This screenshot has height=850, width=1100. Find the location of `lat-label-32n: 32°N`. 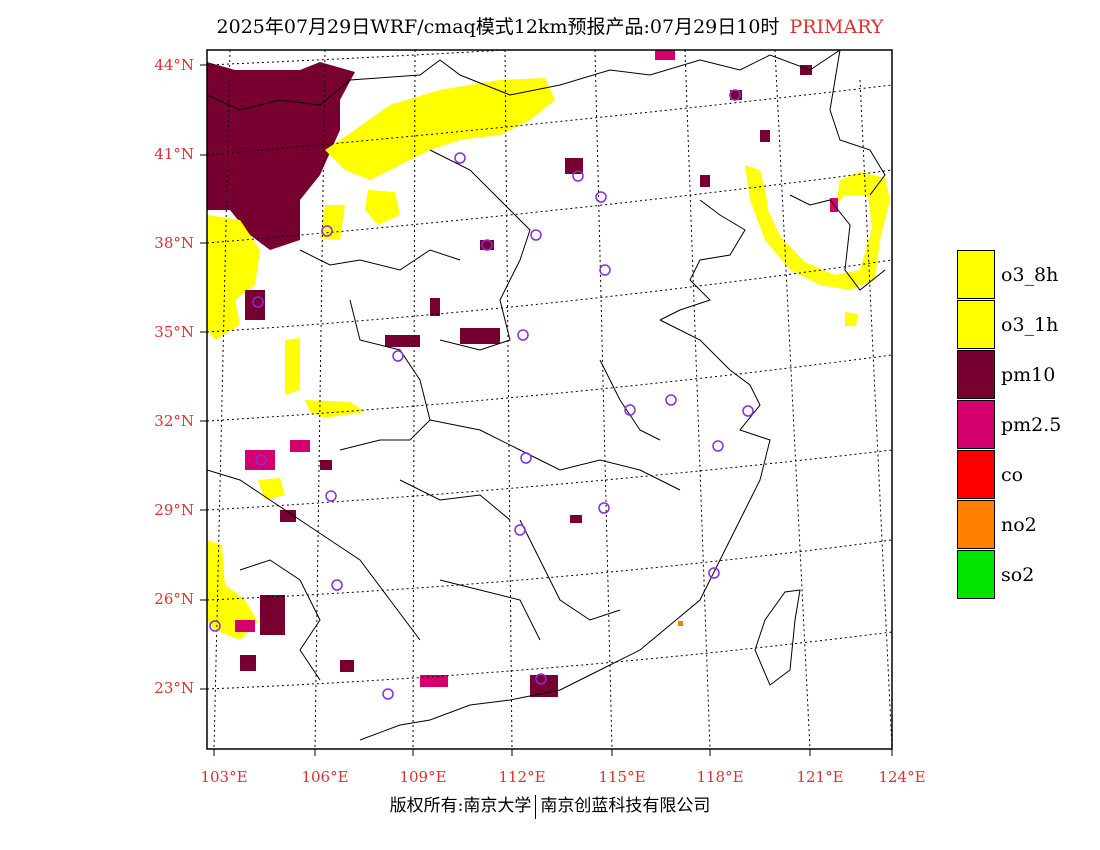

lat-label-32n: 32°N is located at coordinates (174, 421).